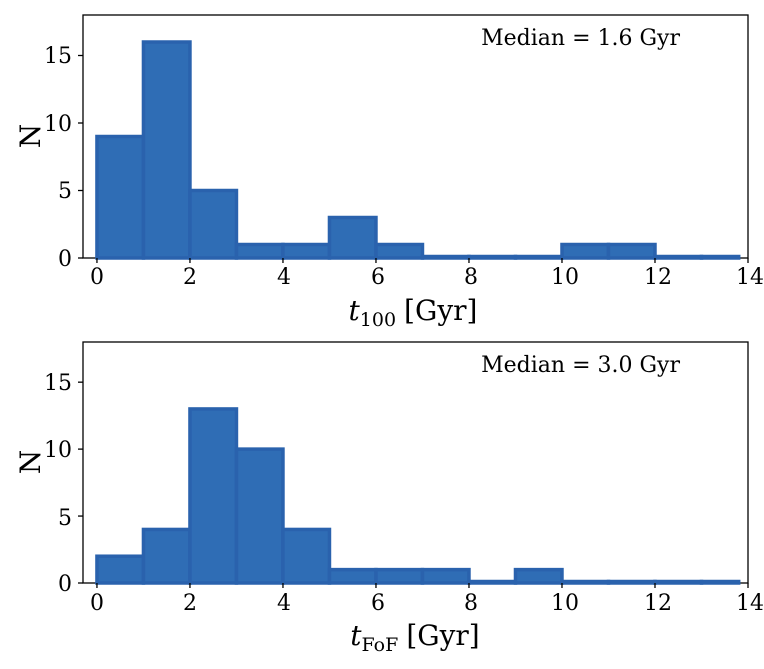  I want to click on x-axis-subscript: 100, so click(378, 320).